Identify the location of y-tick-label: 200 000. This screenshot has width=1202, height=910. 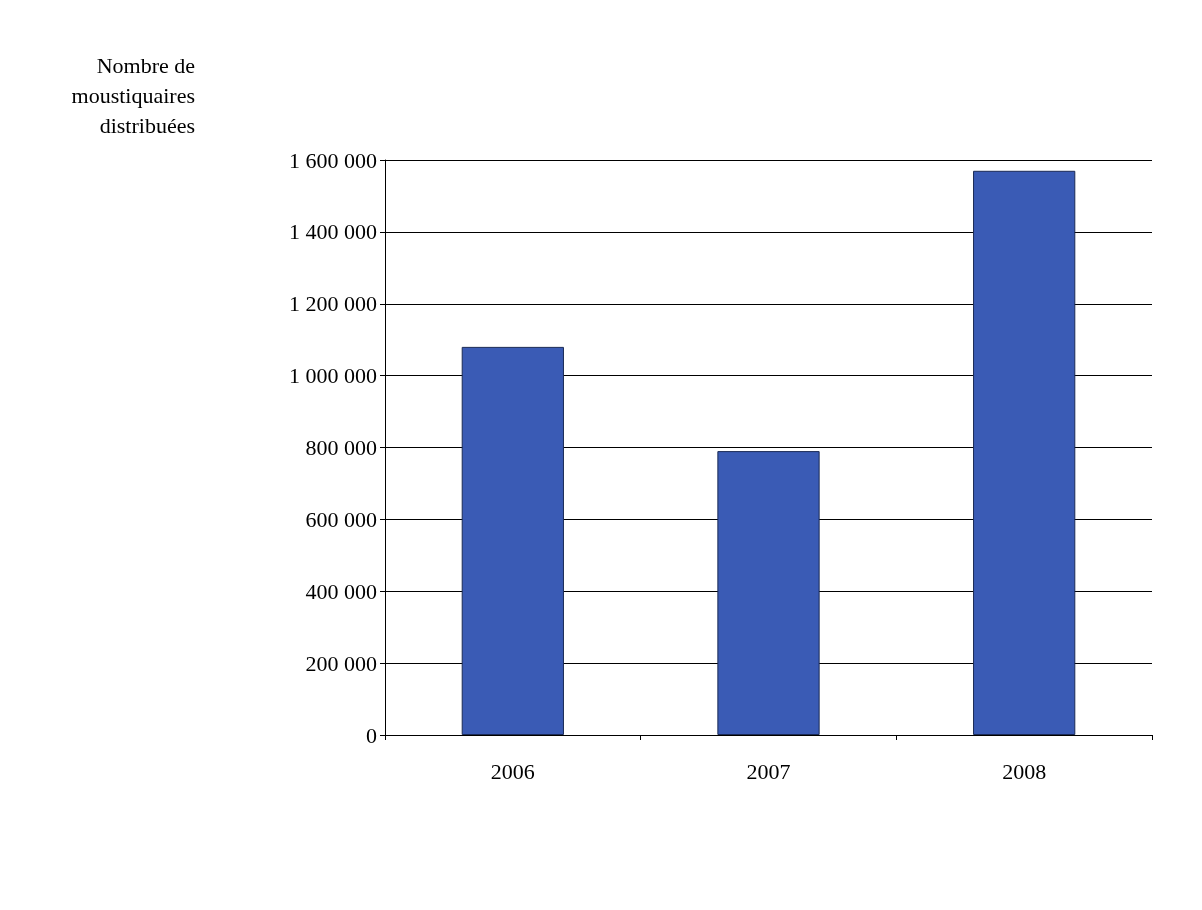
(341, 663).